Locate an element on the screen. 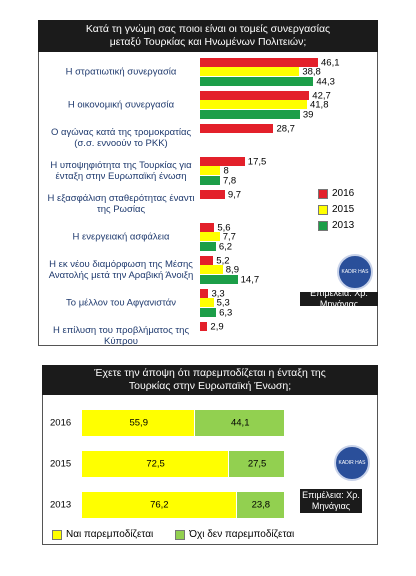 The height and width of the screenshot is (576, 416). value-label: 8 is located at coordinates (226, 171).